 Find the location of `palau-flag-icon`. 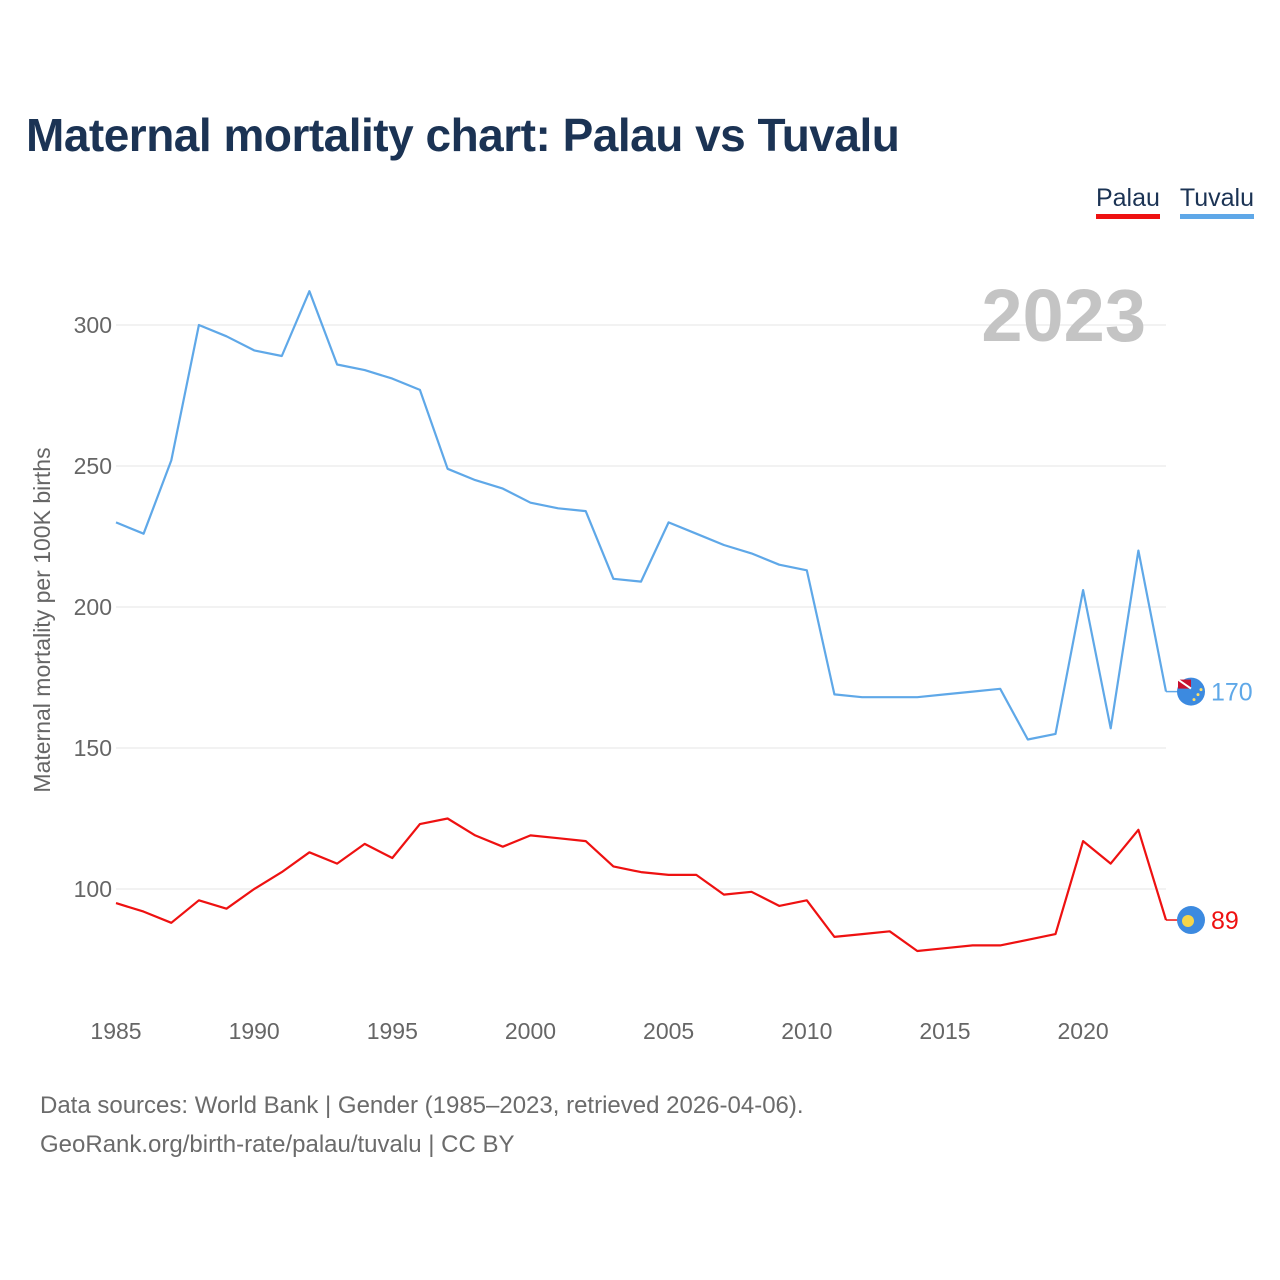

palau-flag-icon is located at coordinates (1191, 920).